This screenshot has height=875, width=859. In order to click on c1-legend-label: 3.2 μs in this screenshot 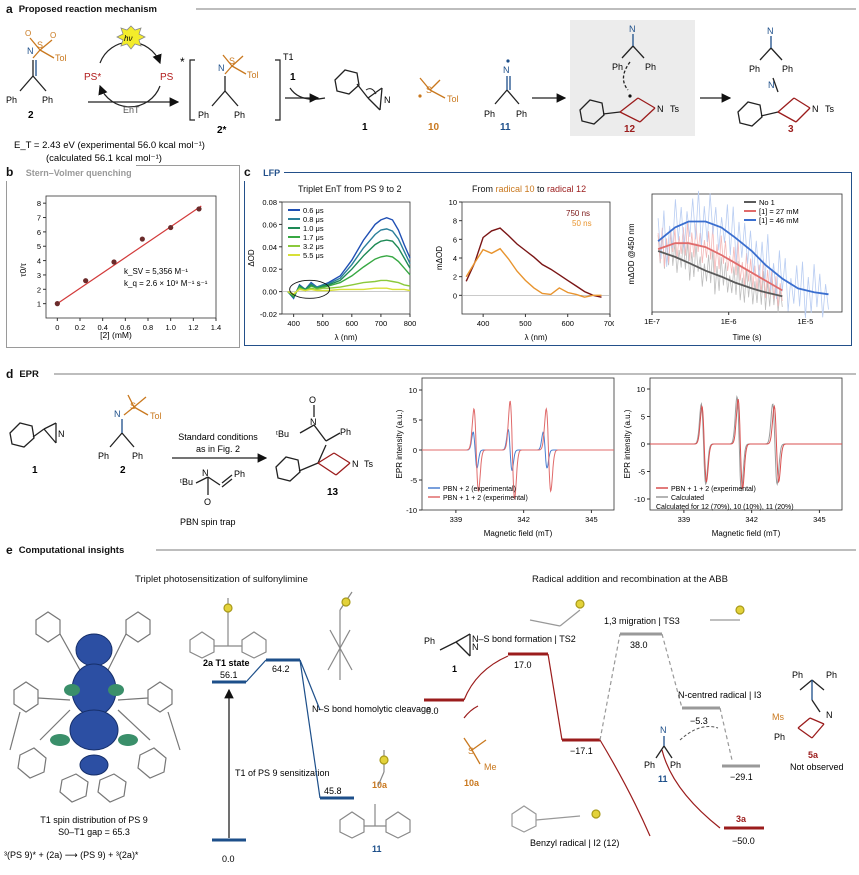, I will do `click(313, 246)`.